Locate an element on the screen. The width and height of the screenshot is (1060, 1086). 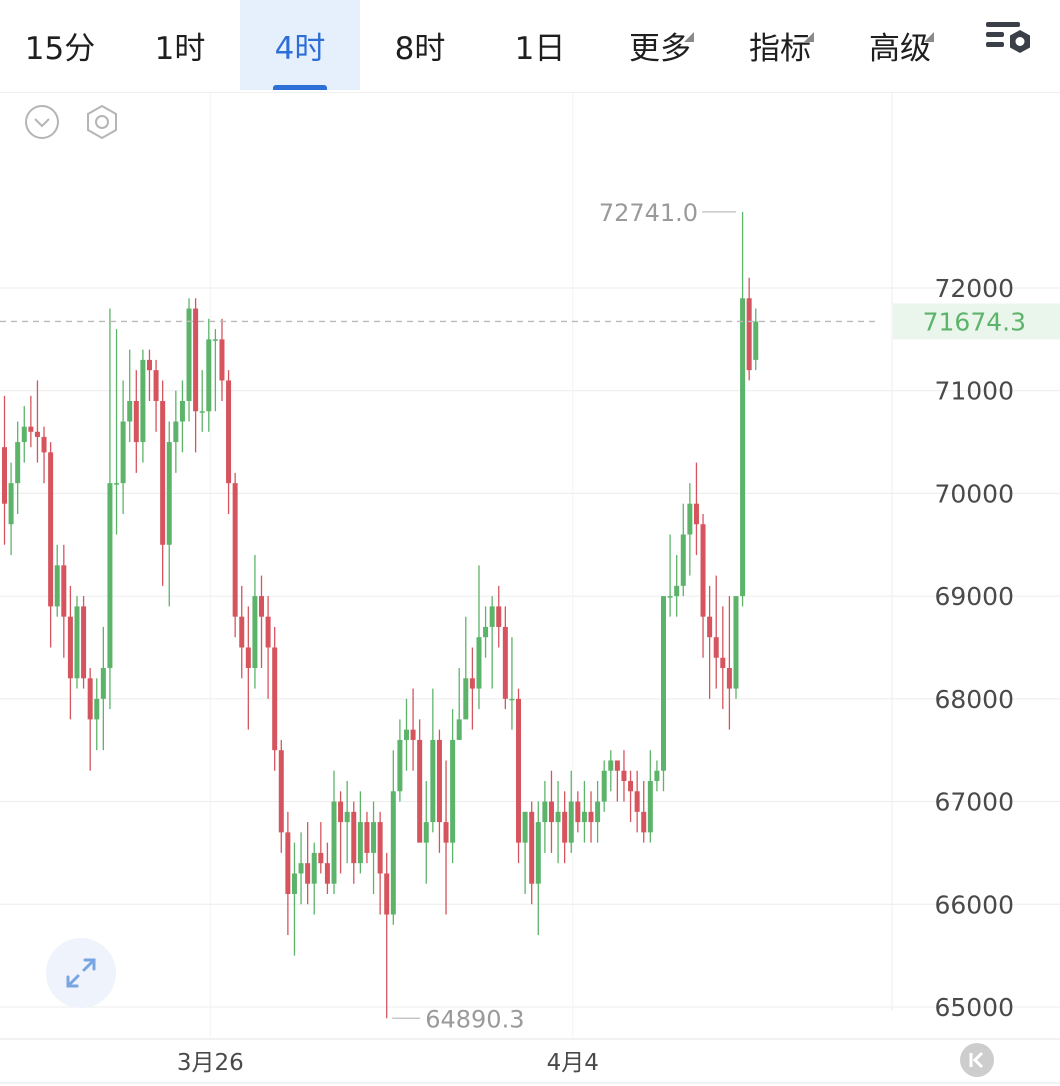
tab-5: 更多 is located at coordinates (660, 45).